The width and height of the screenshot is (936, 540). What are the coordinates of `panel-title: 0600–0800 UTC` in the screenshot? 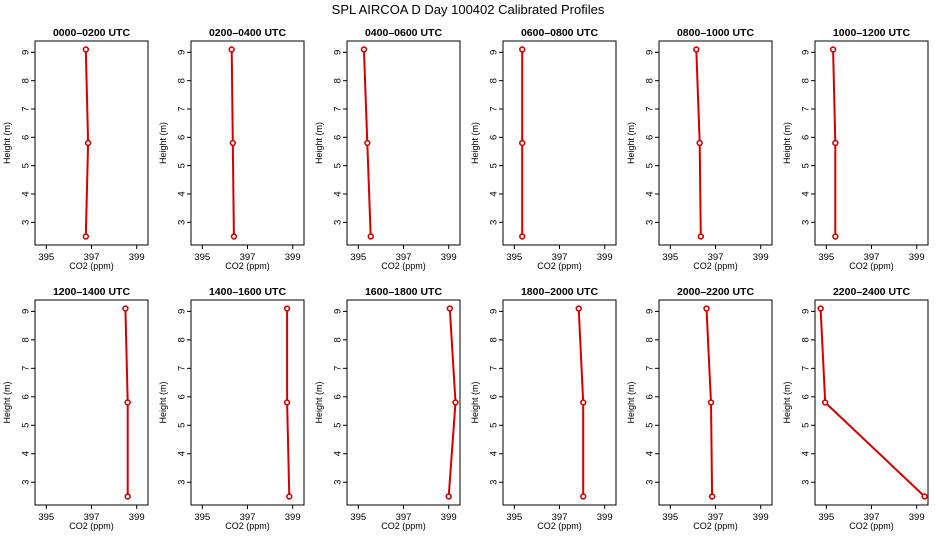 It's located at (559, 33).